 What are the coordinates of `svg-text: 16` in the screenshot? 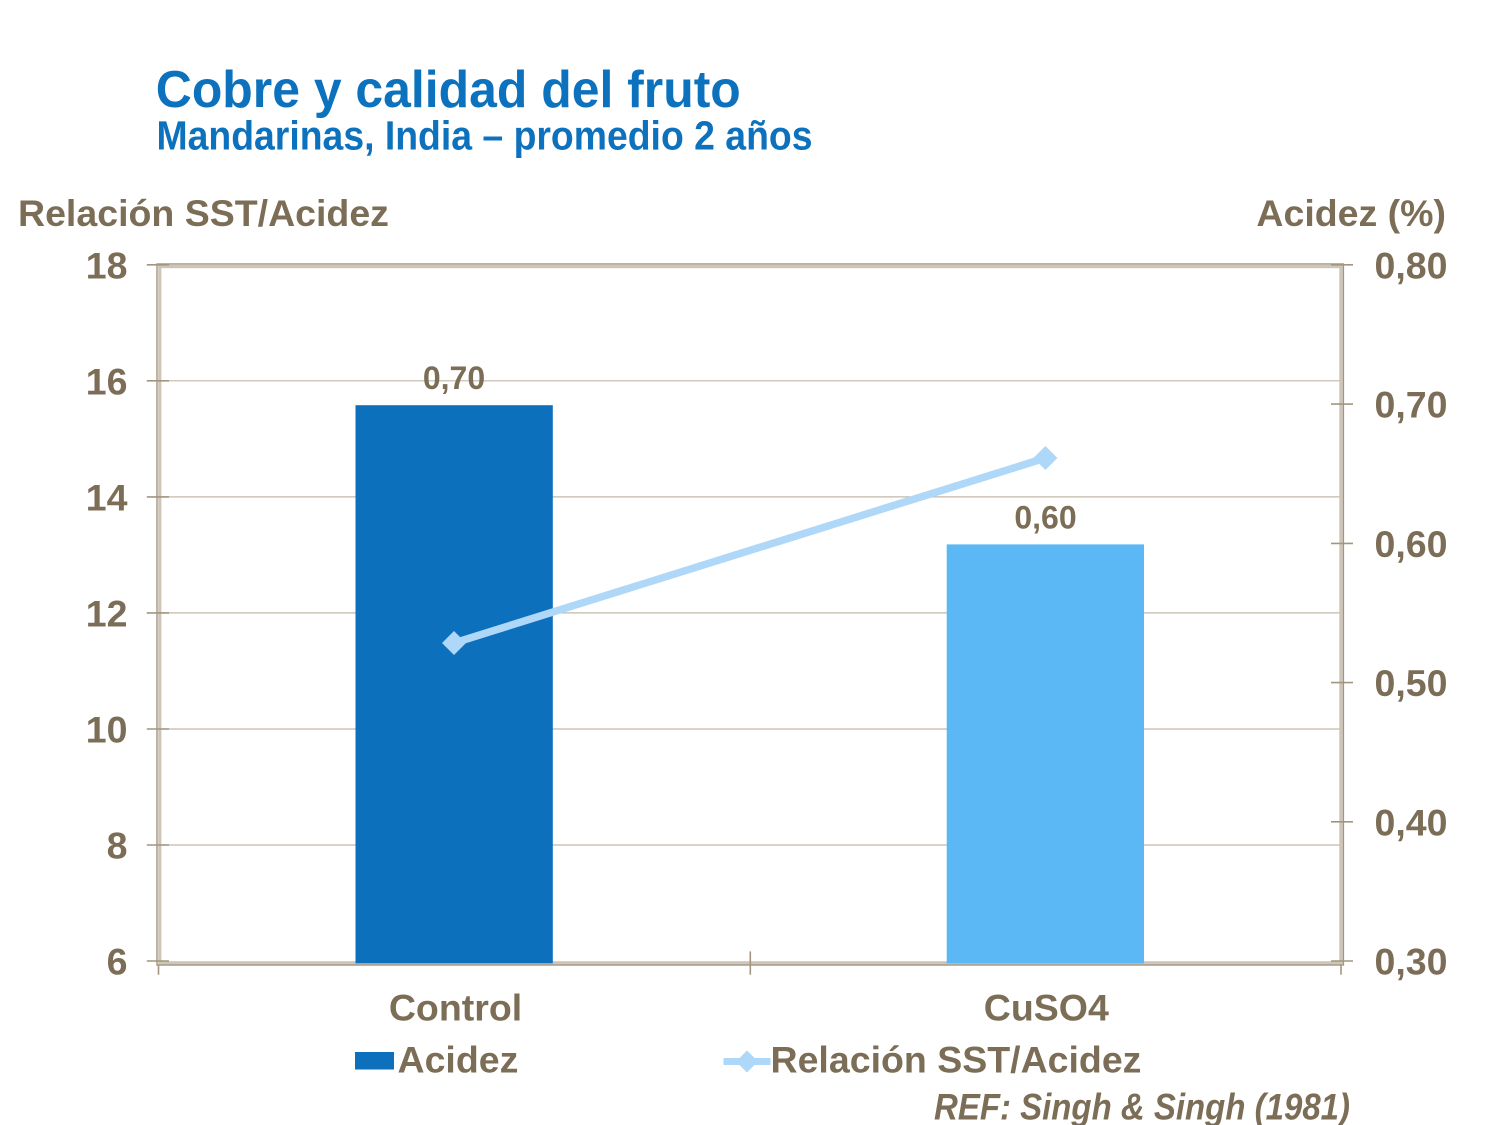 It's located at (107, 381).